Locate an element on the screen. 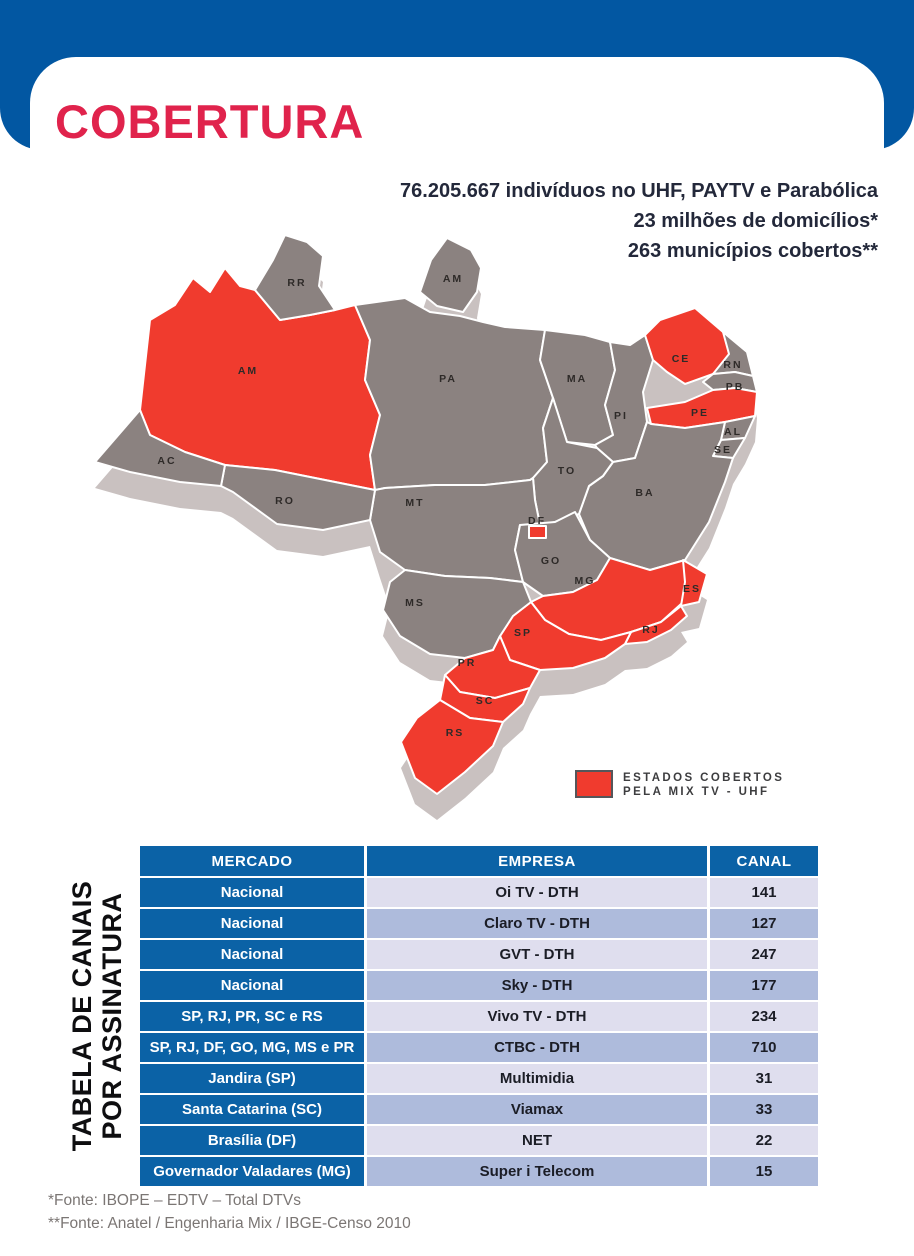  state-df-label: DF is located at coordinates (537, 521).